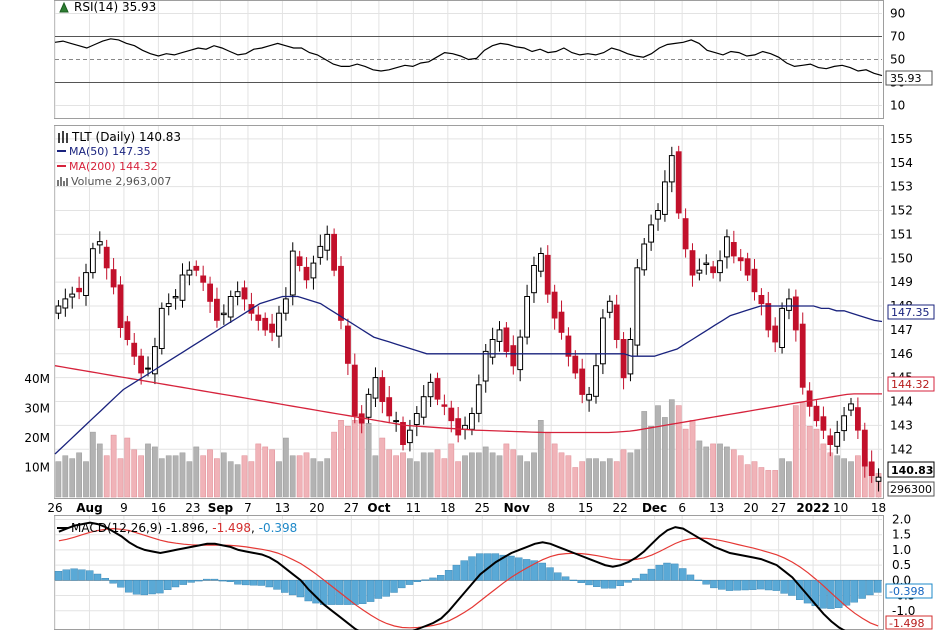 The height and width of the screenshot is (630, 936). I want to click on x-tick-label: 13, so click(716, 508).